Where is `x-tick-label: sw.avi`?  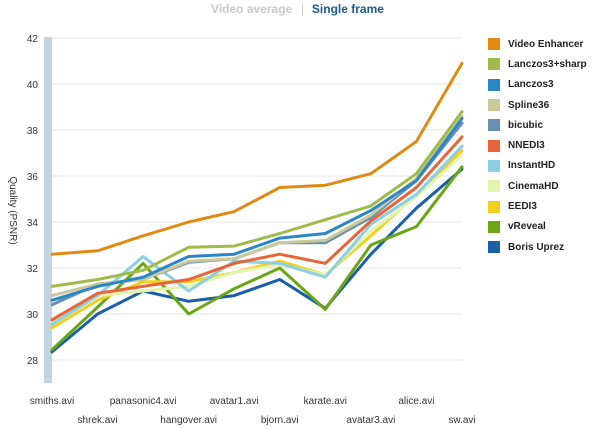 x-tick-label: sw.avi is located at coordinates (461, 420).